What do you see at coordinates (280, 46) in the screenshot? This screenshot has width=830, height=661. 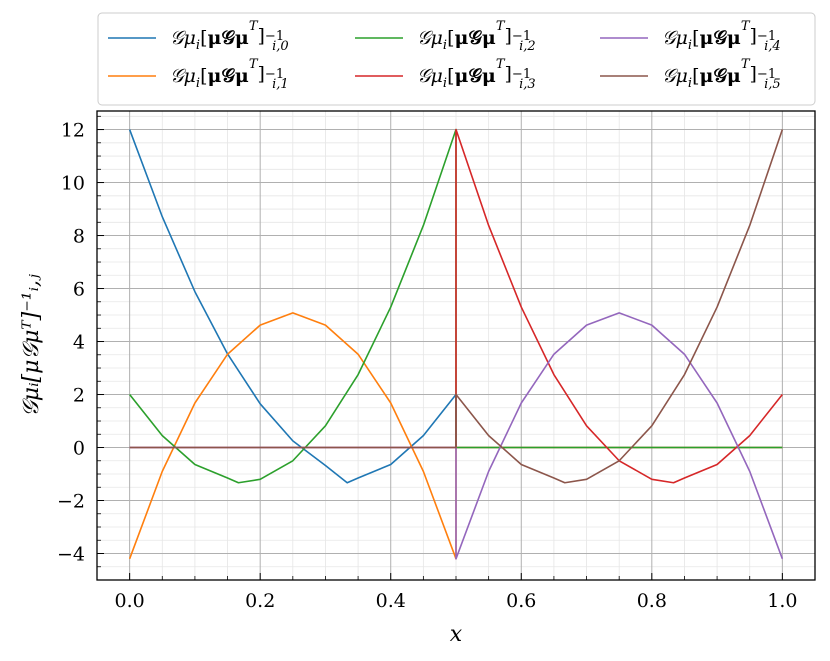 I see `legend-label-part: i,0` at bounding box center [280, 46].